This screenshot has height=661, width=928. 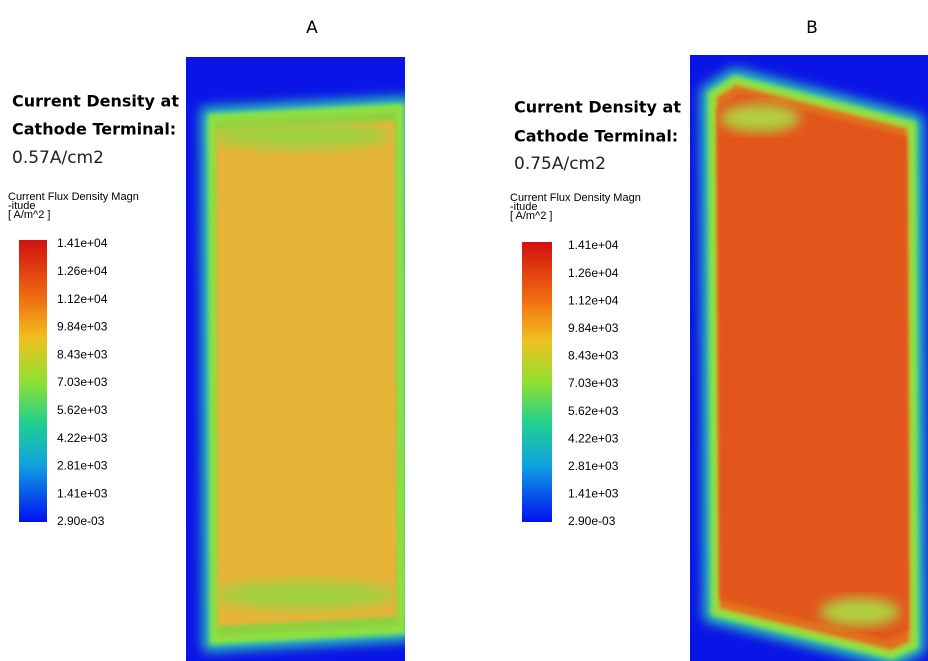 What do you see at coordinates (58, 158) in the screenshot?
I see `current-density-value: 0.57A/cm2` at bounding box center [58, 158].